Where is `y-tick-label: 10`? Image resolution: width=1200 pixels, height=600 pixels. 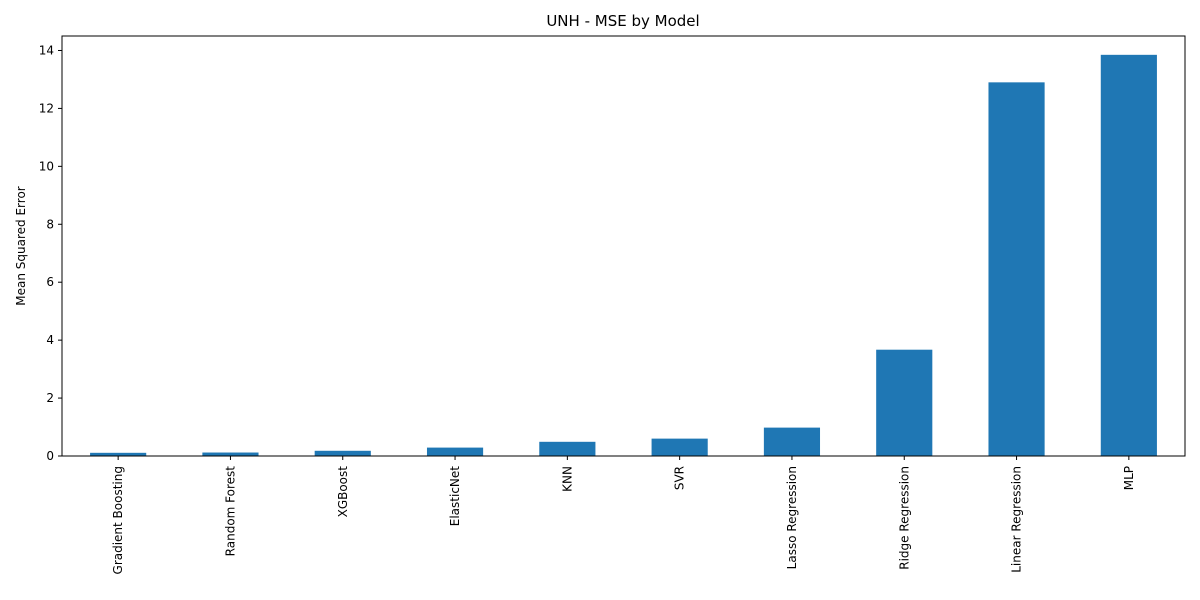
y-tick-label: 10 is located at coordinates (46, 166).